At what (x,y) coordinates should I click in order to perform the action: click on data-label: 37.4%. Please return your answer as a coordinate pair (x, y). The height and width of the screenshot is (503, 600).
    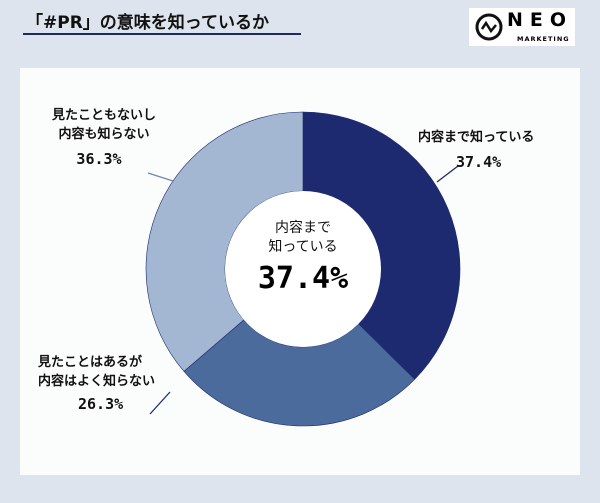
    Looking at the image, I should click on (479, 162).